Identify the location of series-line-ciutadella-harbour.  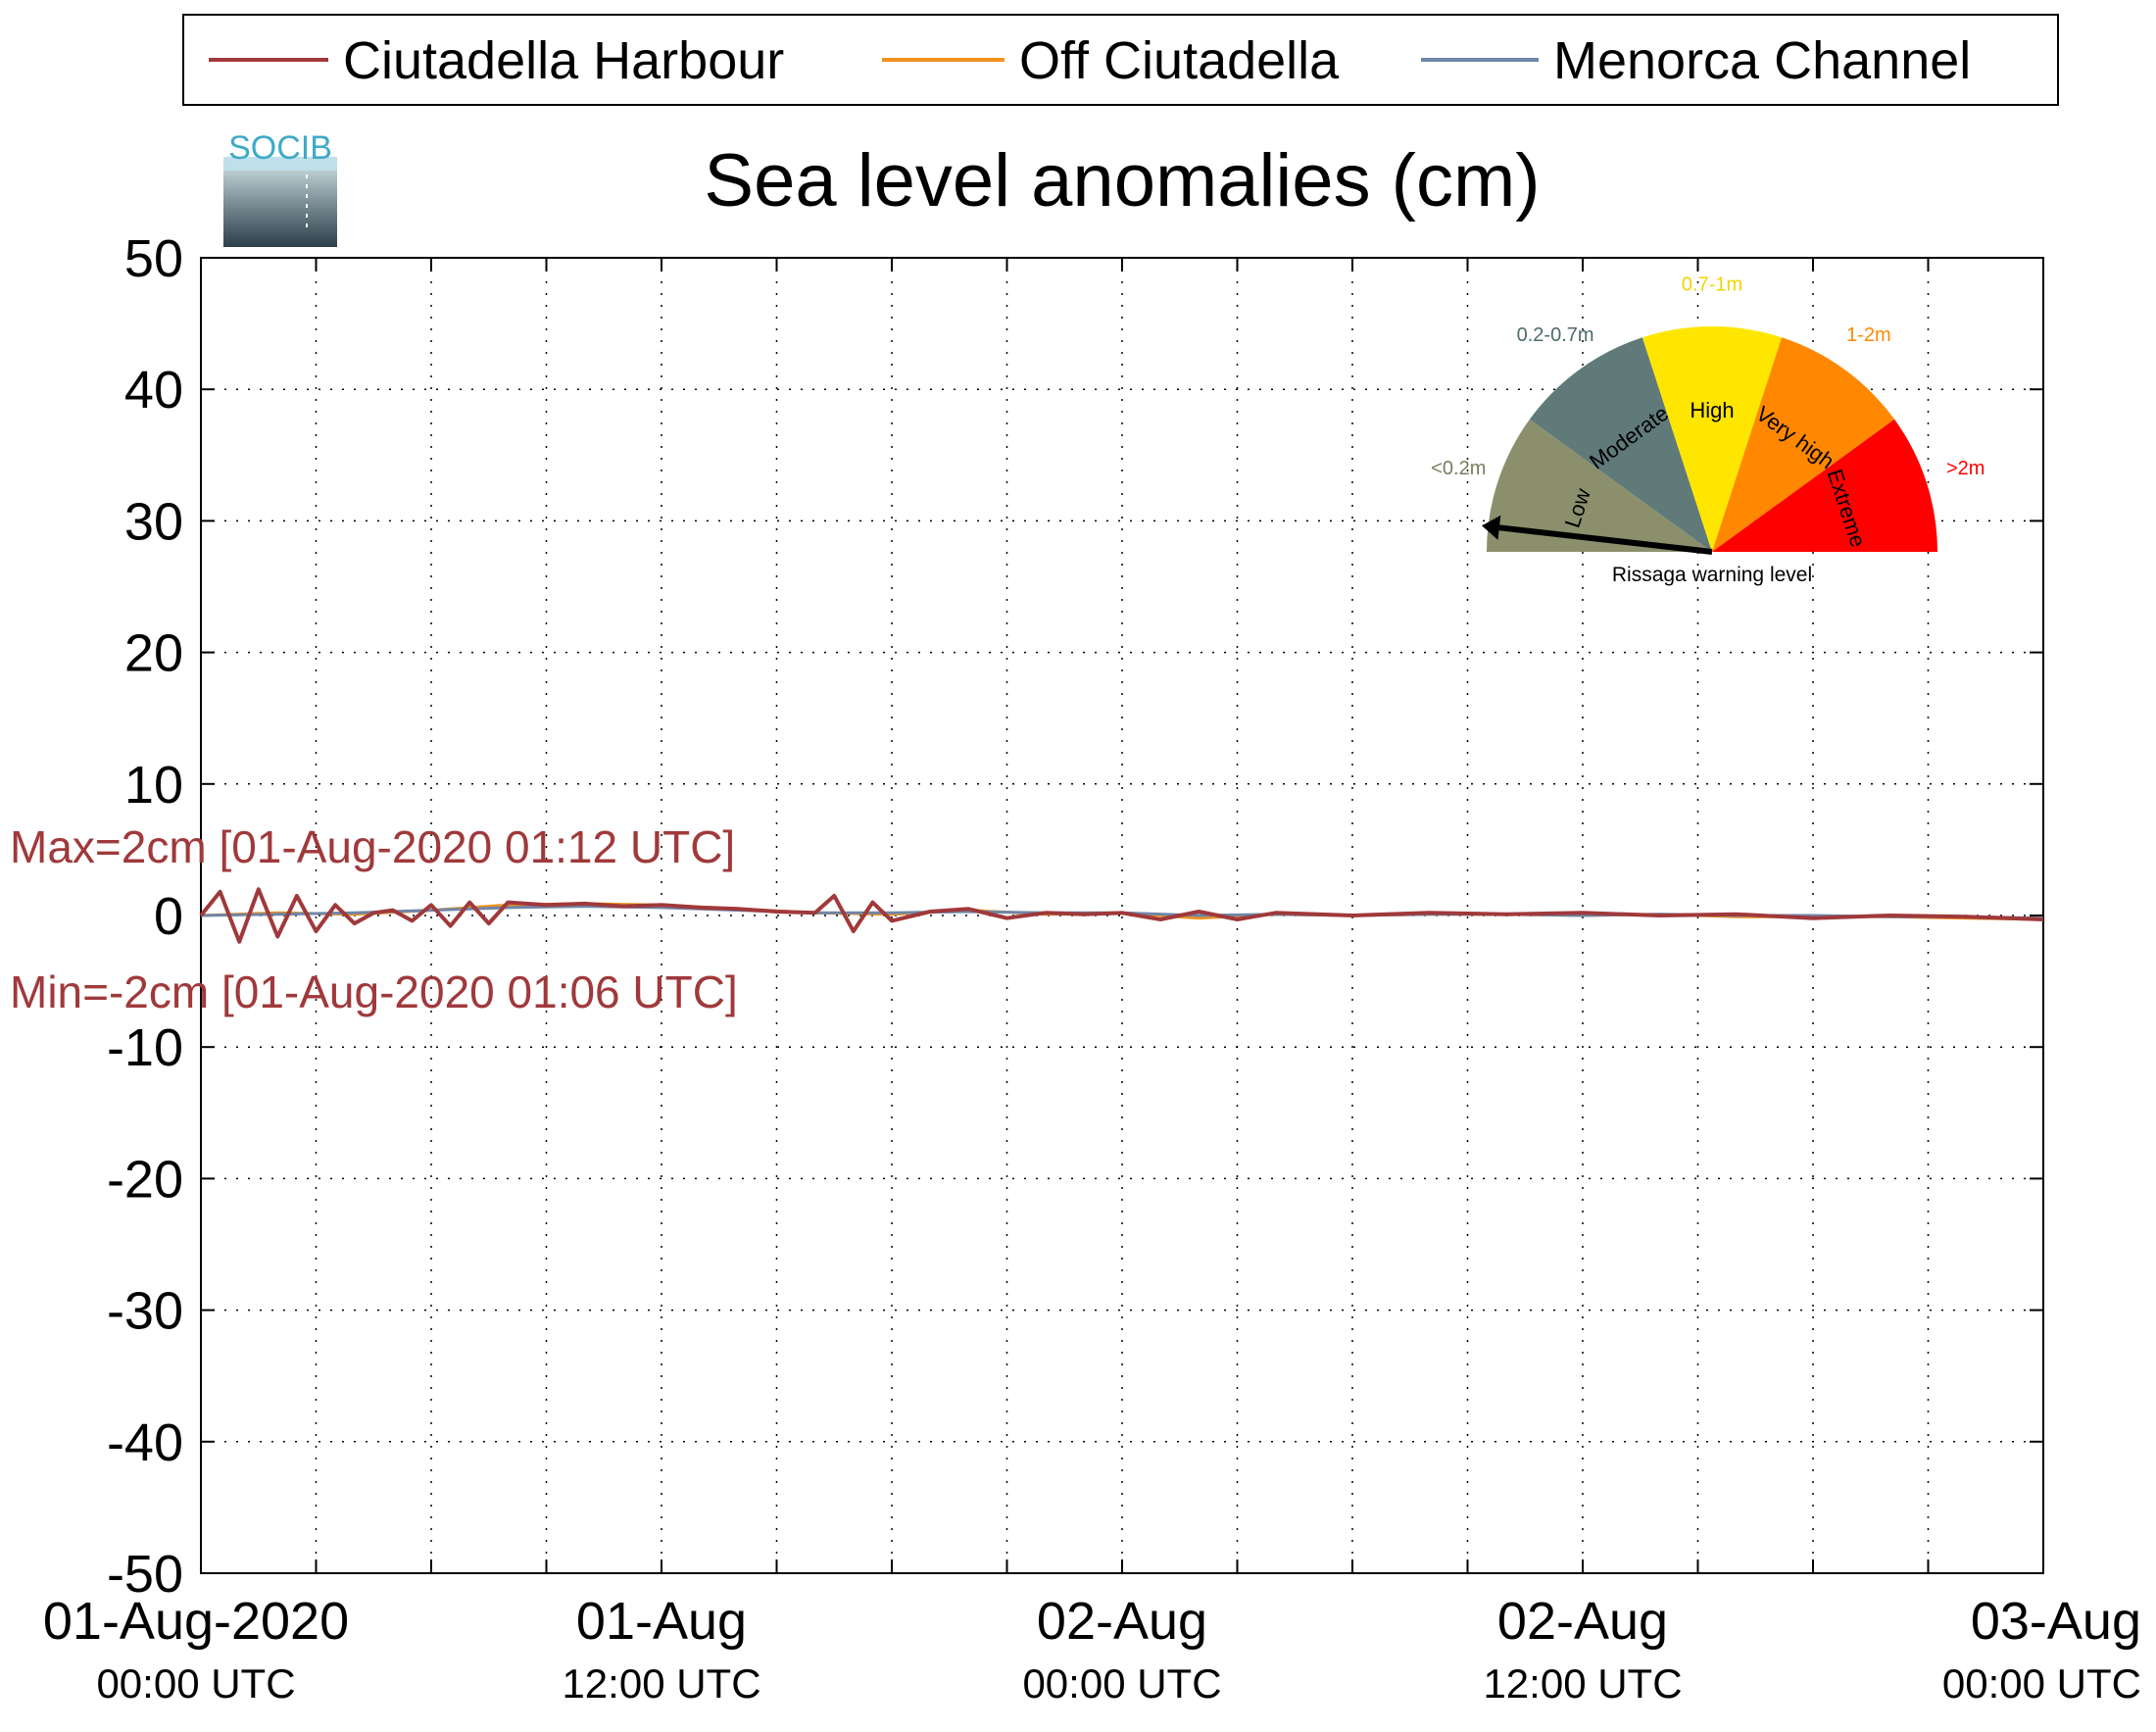
(1121, 916).